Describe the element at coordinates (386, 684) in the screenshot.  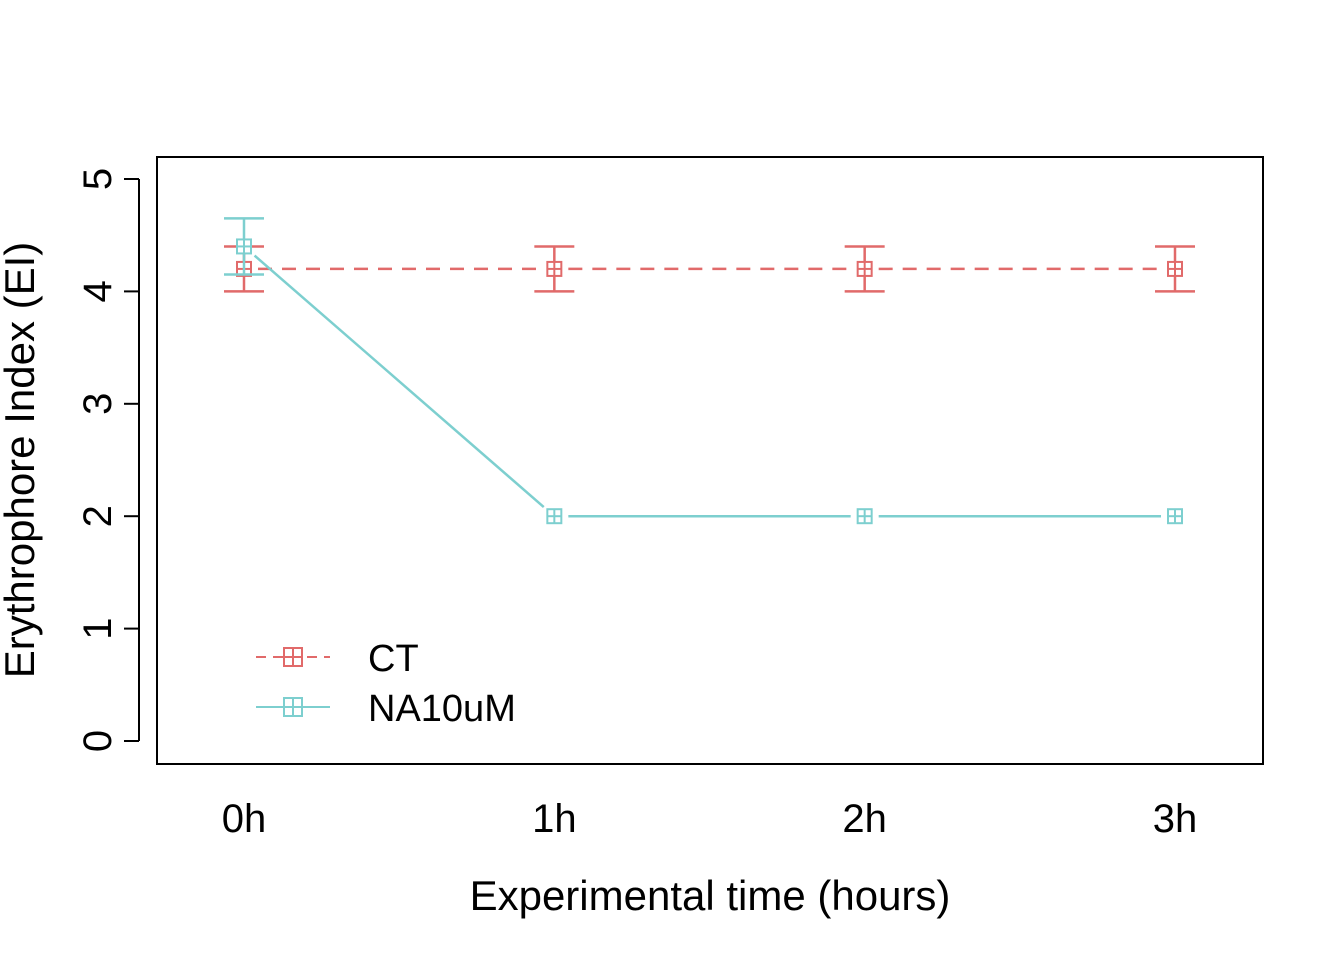
I see `legend: CT NA10uM` at that location.